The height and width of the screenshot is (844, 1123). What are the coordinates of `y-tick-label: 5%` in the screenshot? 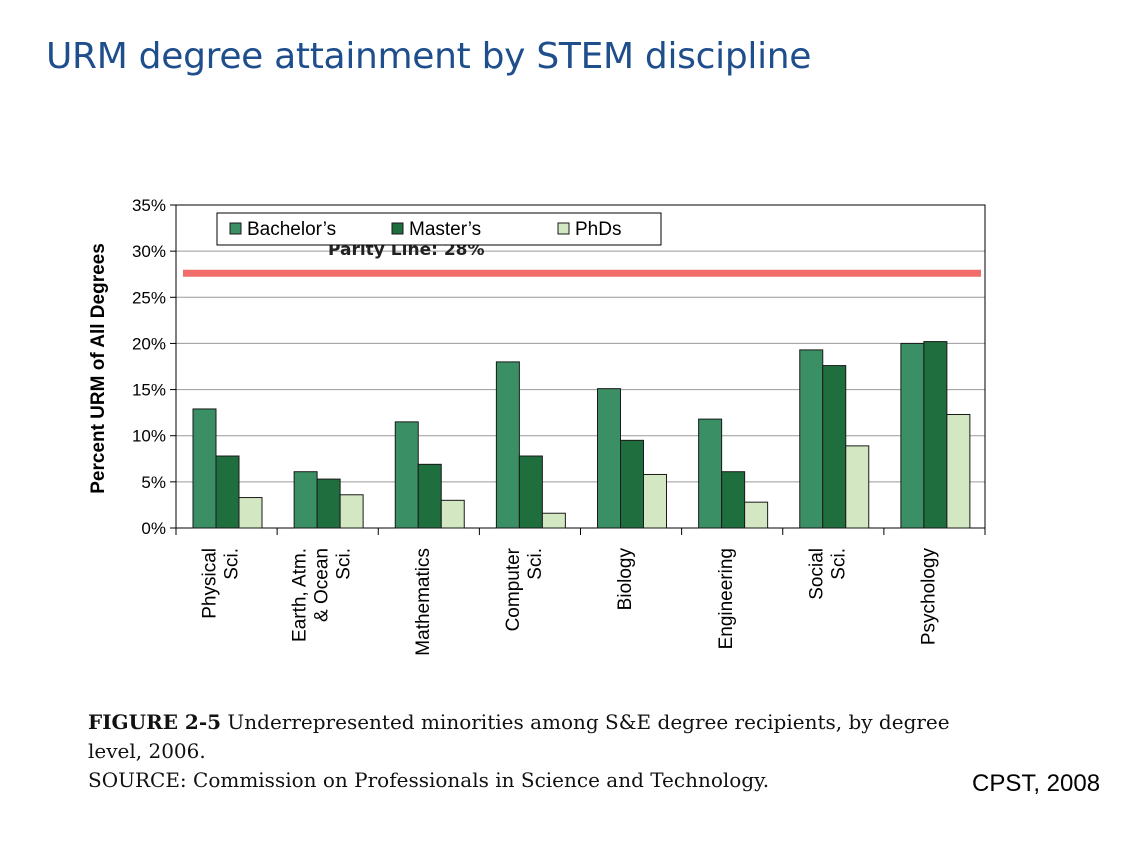 It's located at (153, 482).